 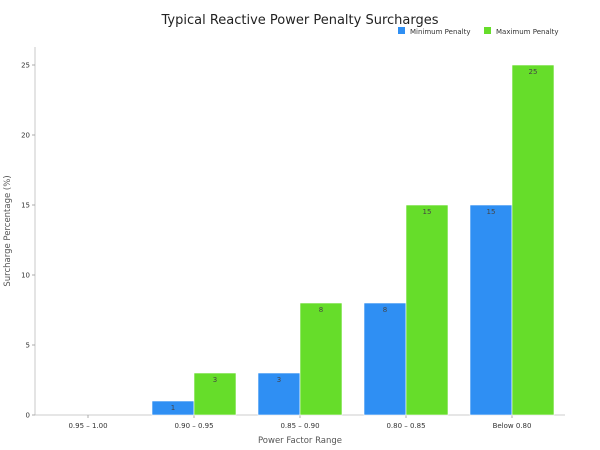 What do you see at coordinates (533, 72) in the screenshot?
I see `bar-value-label: 25` at bounding box center [533, 72].